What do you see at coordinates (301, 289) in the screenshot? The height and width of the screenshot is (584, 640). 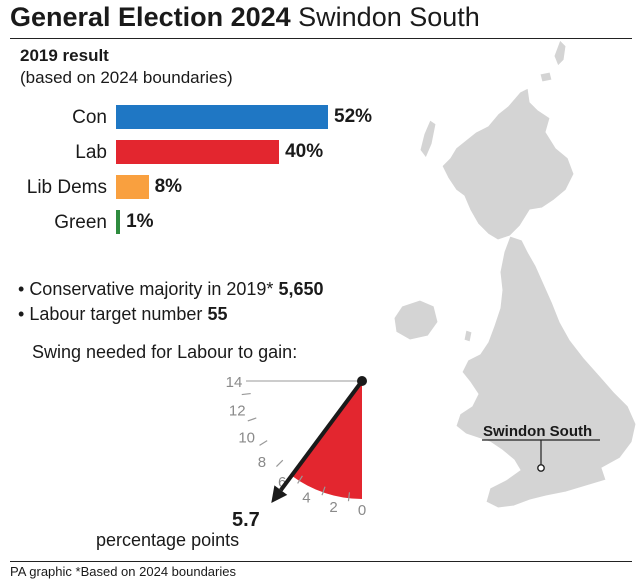 I see `majority-value: 5,650` at bounding box center [301, 289].